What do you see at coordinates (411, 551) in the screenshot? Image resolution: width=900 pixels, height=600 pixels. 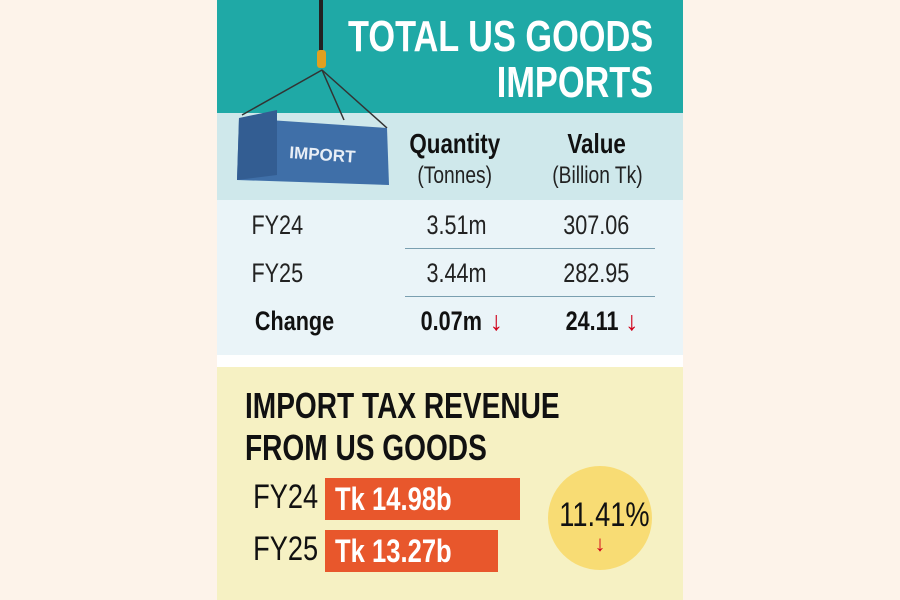 I see `bar-fy25: Tk 13.27b` at bounding box center [411, 551].